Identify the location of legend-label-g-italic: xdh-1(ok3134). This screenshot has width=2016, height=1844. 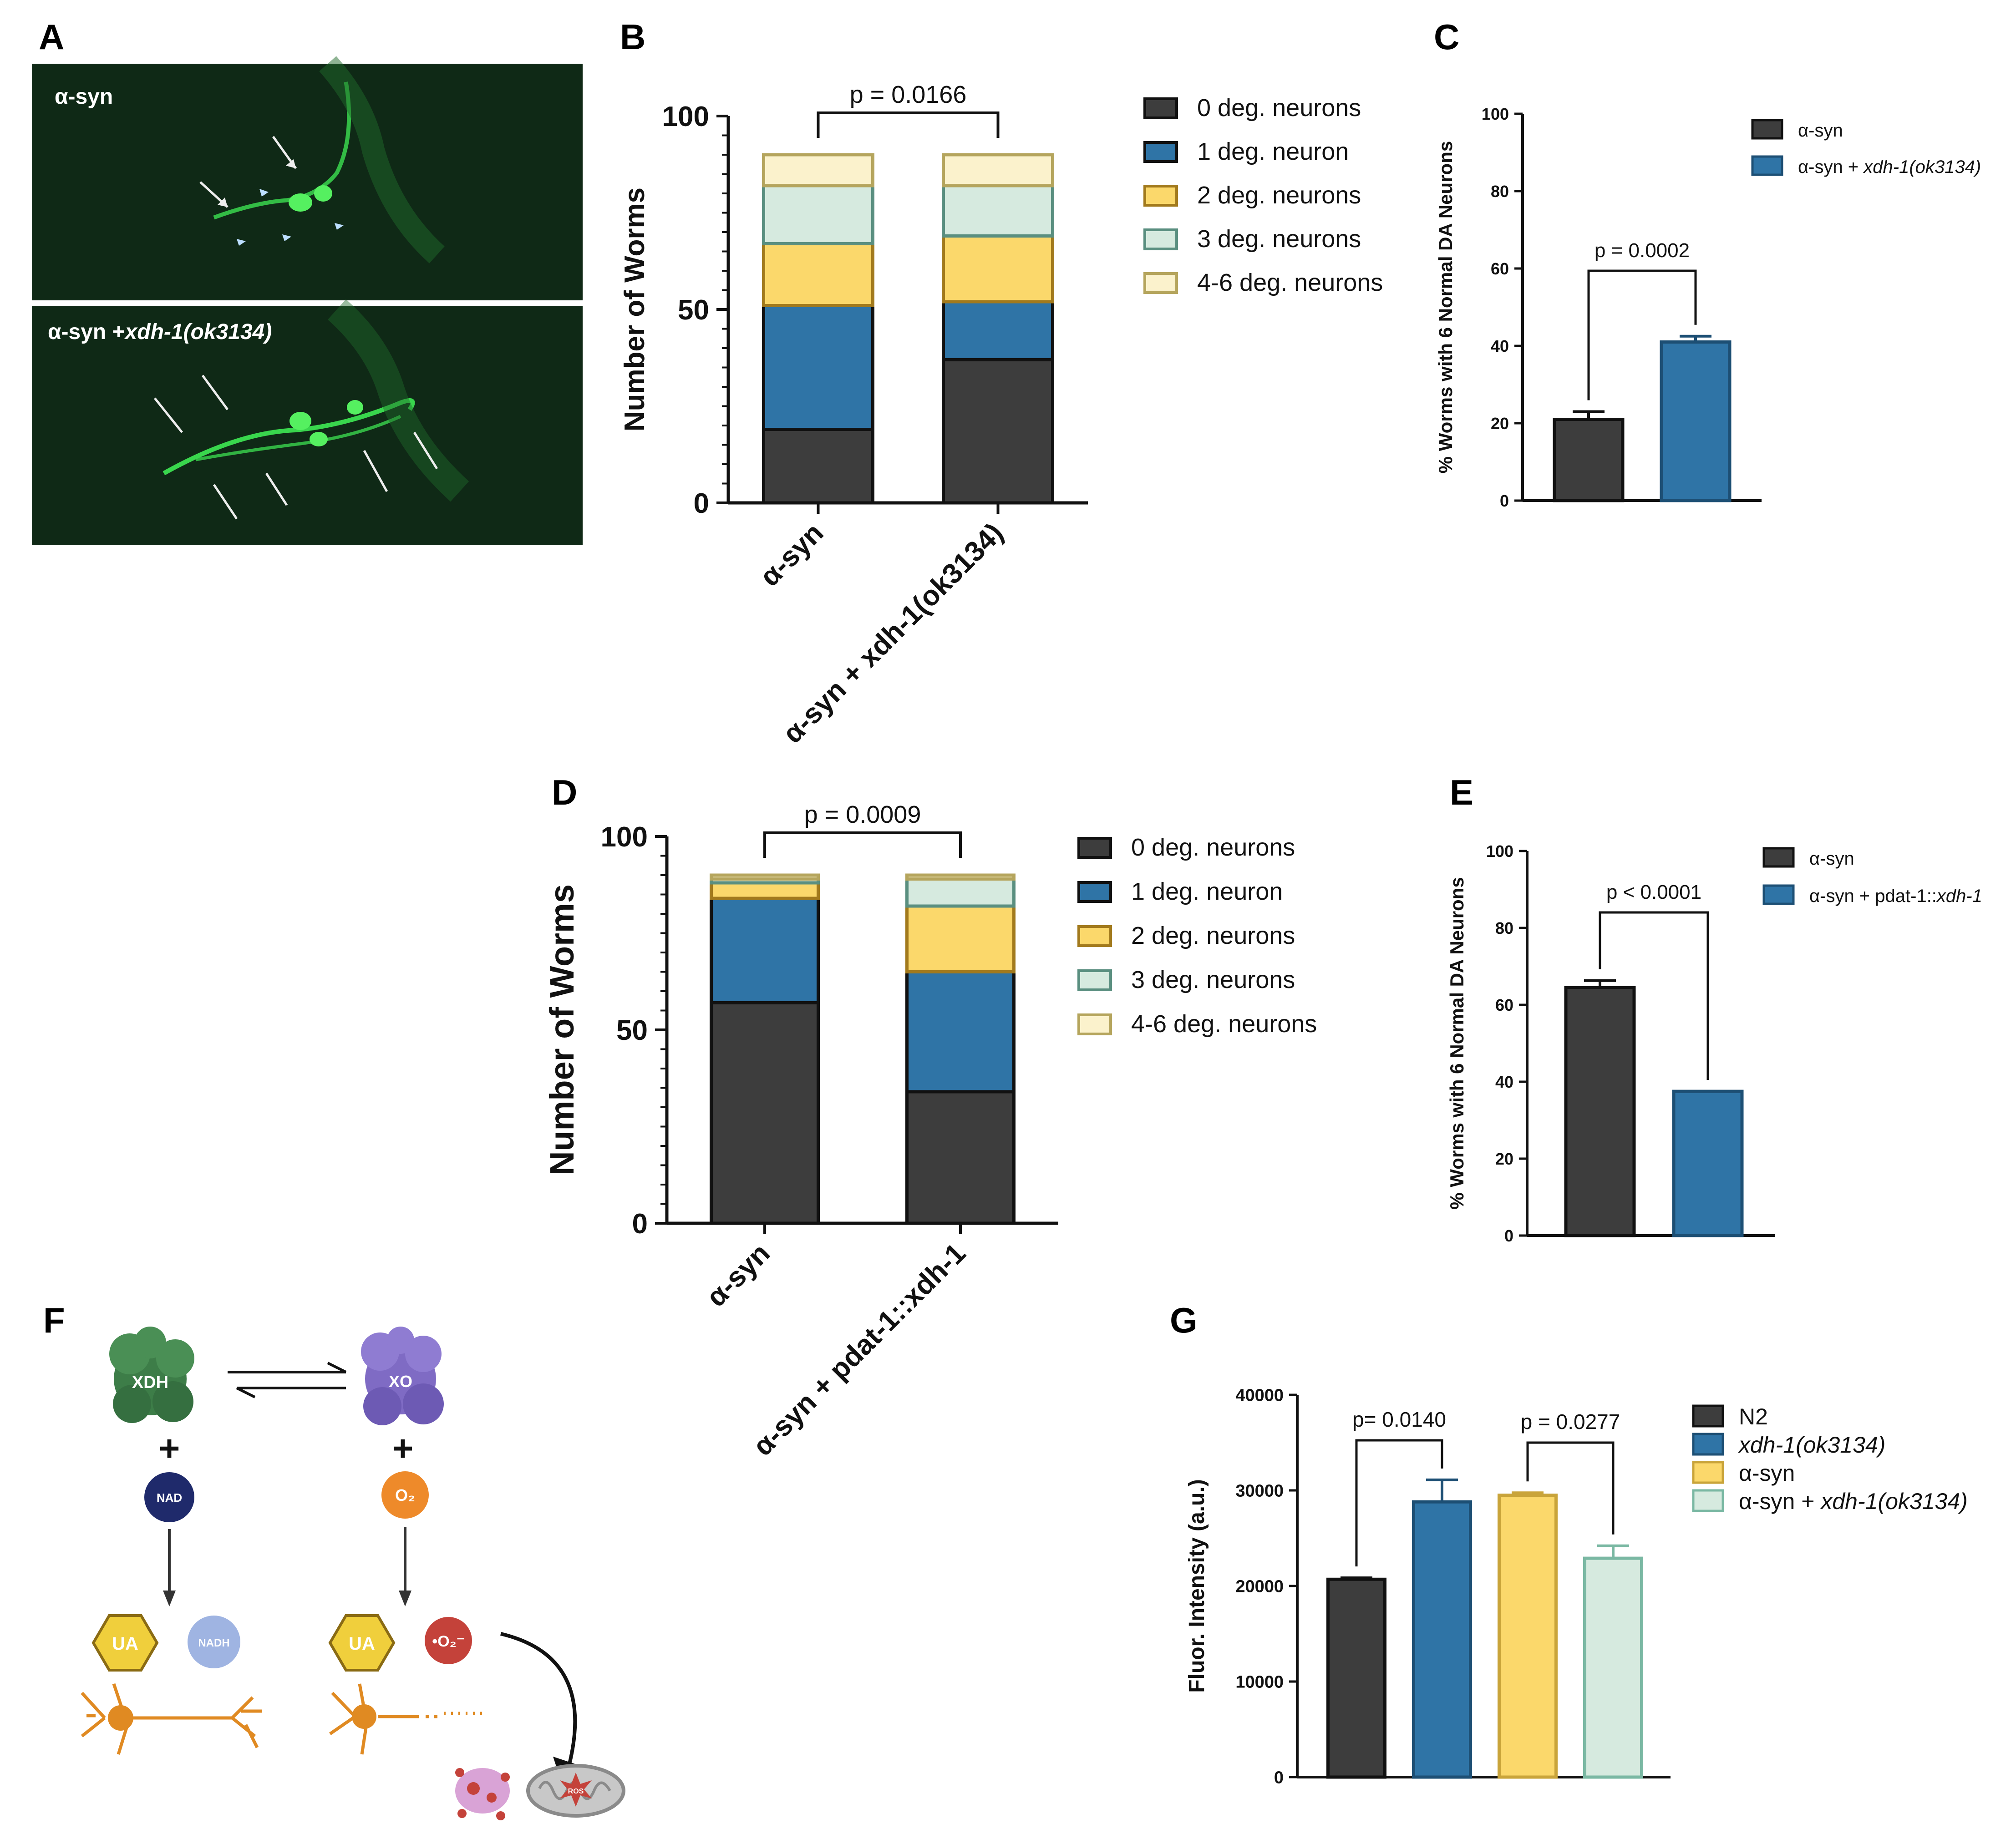
(1893, 1501).